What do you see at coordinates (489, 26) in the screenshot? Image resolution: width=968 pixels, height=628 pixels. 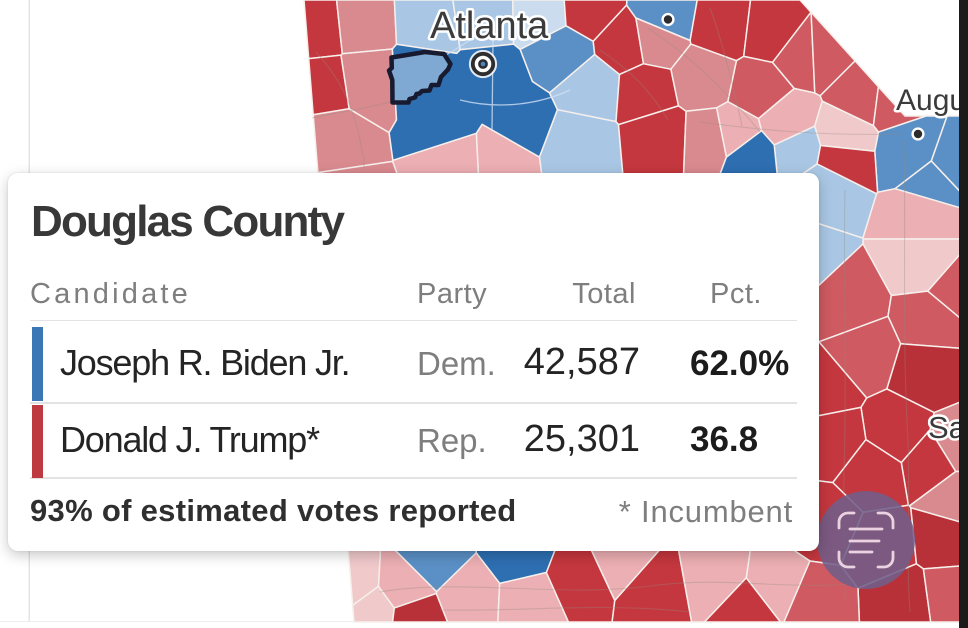 I see `svg-text: Atlanta` at bounding box center [489, 26].